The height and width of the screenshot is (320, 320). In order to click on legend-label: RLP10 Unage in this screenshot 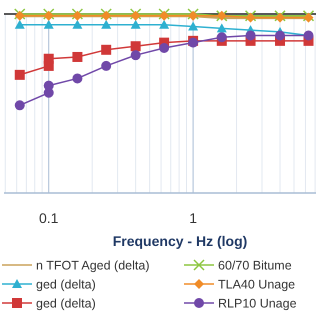, I will do `click(257, 303)`.